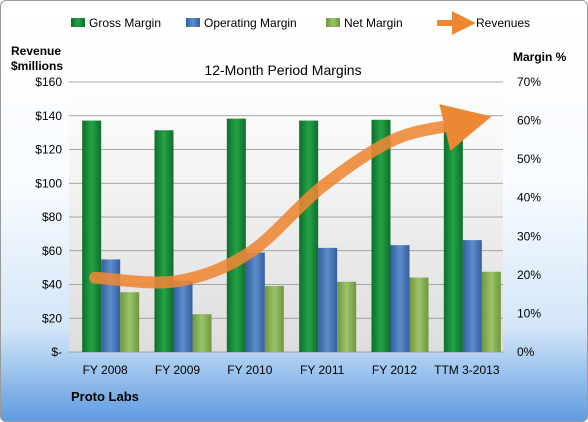 Image resolution: width=588 pixels, height=422 pixels. What do you see at coordinates (394, 370) in the screenshot?
I see `x-tick-label-fy-2012: FY 2012` at bounding box center [394, 370].